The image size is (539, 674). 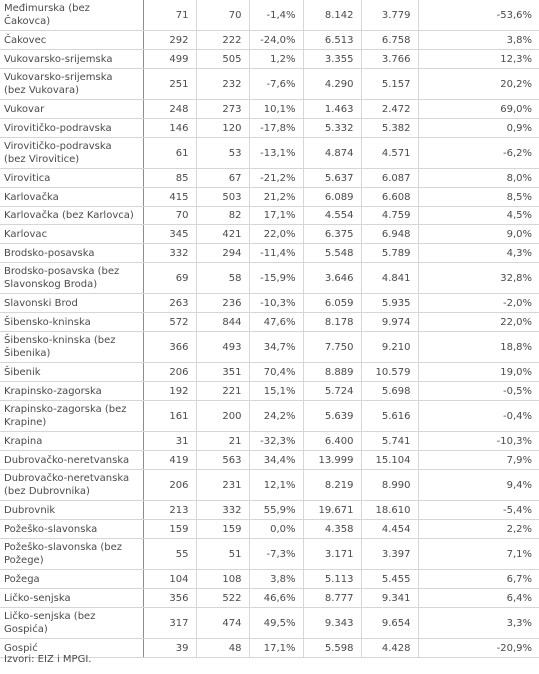 What do you see at coordinates (389, 460) in the screenshot?
I see `price-cell: 15.104` at bounding box center [389, 460].